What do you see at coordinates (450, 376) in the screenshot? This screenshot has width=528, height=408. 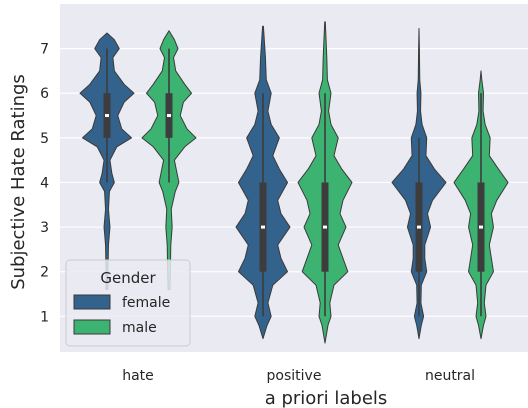 I see `x-tick-label: neutral` at bounding box center [450, 376].